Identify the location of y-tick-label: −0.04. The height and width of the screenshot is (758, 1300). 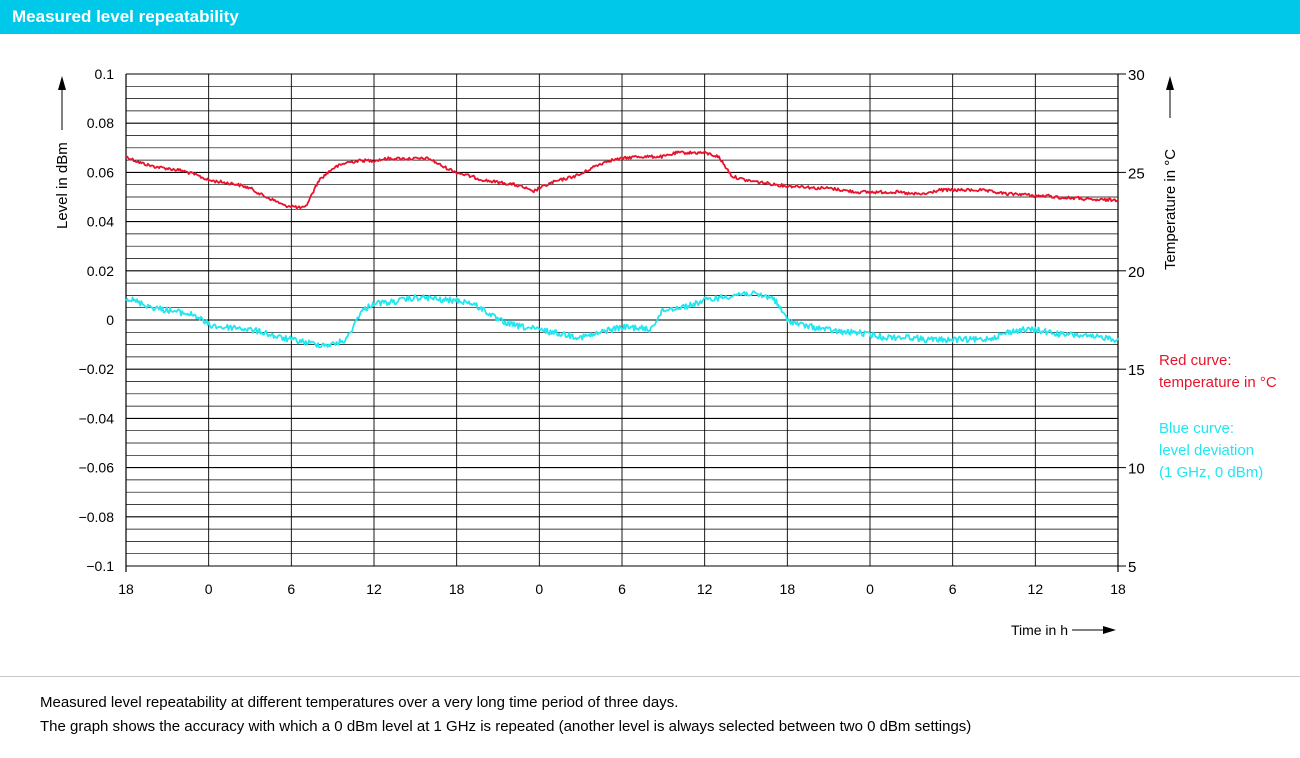
(97, 418).